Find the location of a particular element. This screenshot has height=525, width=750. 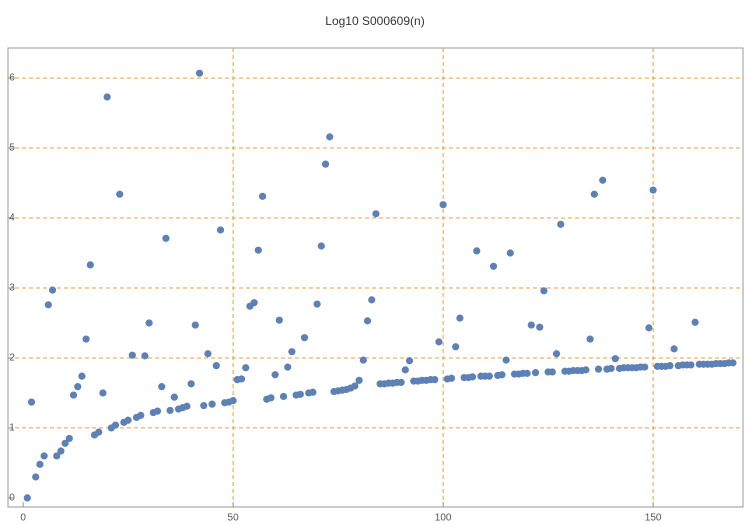

y-tick-label: 3 is located at coordinates (12, 288).